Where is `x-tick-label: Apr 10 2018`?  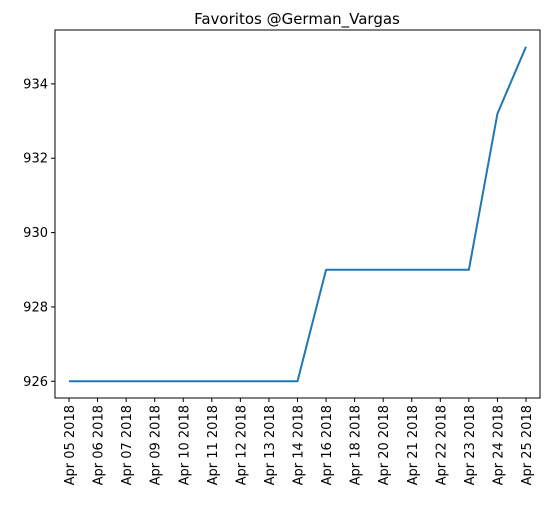
x-tick-label: Apr 10 2018 is located at coordinates (184, 445).